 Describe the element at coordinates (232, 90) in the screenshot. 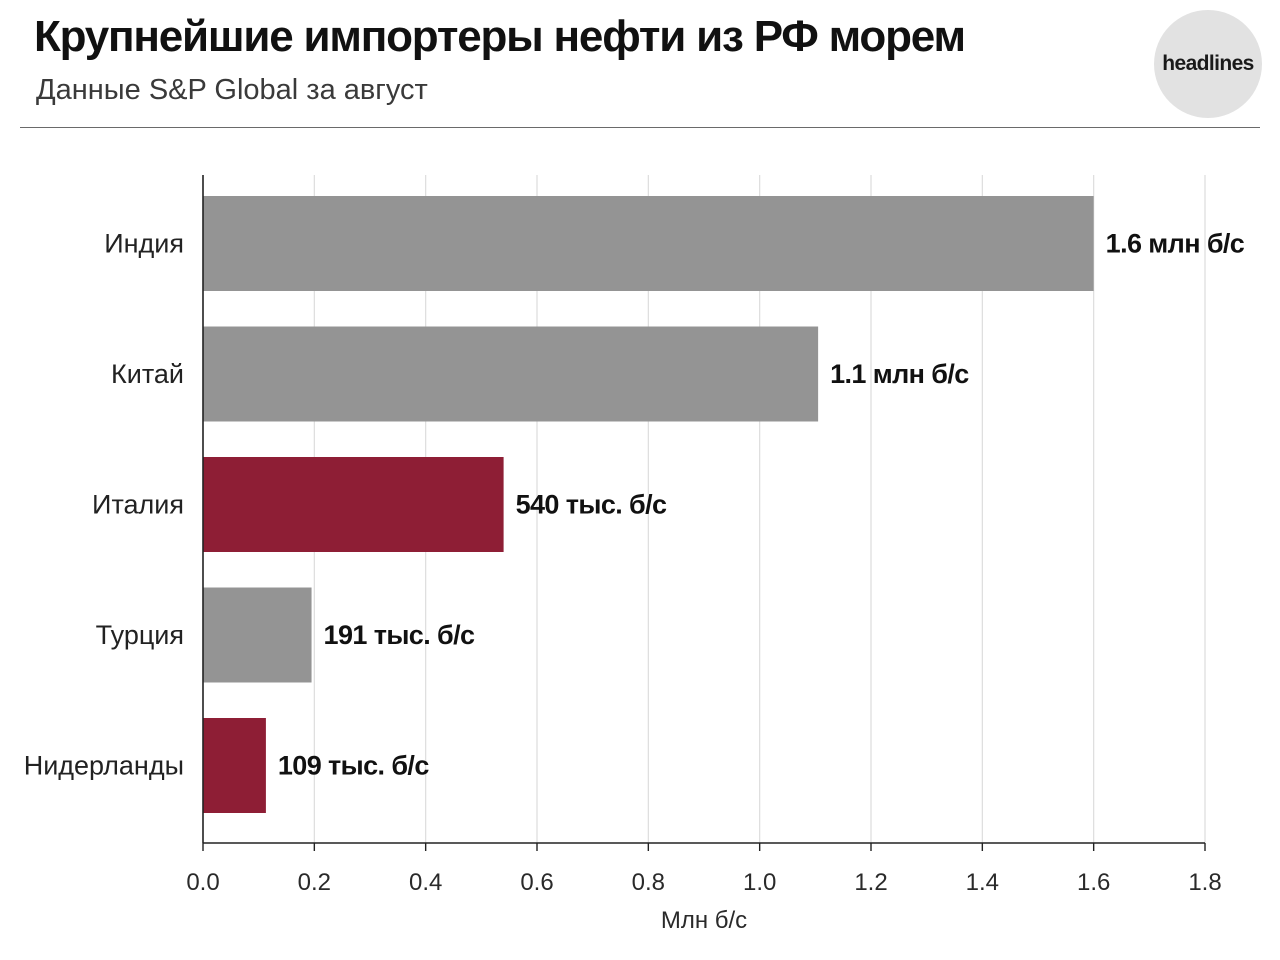

I see `chart-subtitle: Данные S&P Global за август` at that location.